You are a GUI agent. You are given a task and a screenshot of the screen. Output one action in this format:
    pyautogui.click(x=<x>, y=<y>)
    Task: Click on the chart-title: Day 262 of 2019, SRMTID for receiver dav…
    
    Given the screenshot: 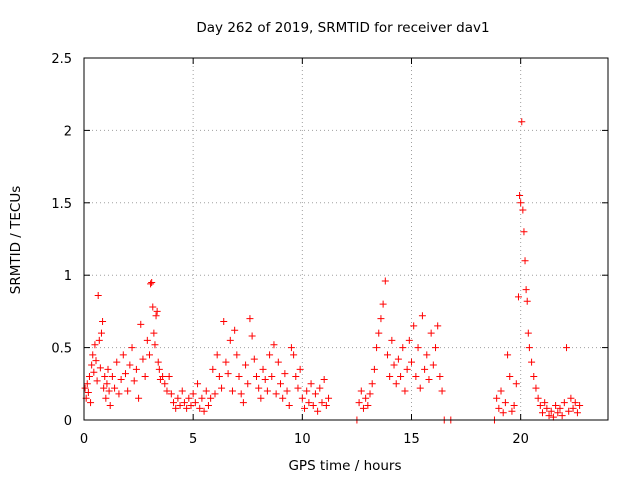 What is the action you would take?
    pyautogui.click(x=342, y=28)
    